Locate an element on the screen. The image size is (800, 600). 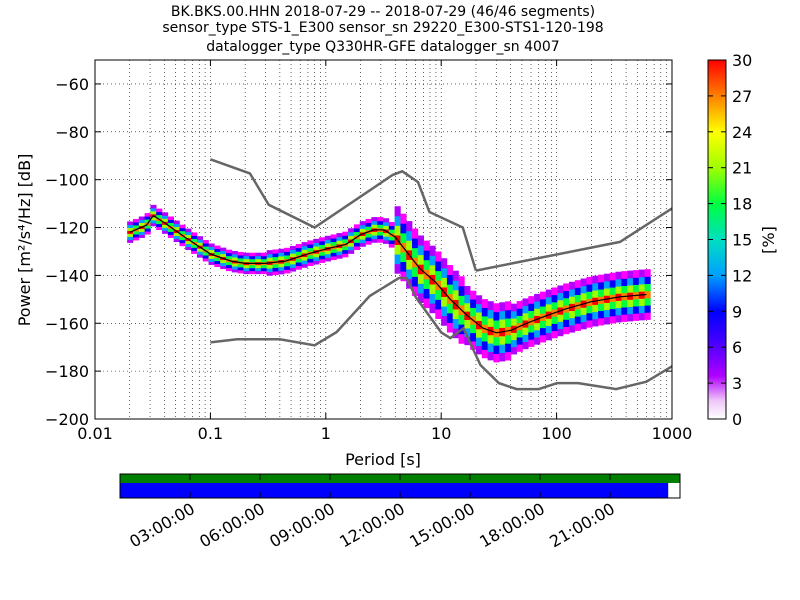
time-tick-label: 06:00:00 is located at coordinates (232, 525).